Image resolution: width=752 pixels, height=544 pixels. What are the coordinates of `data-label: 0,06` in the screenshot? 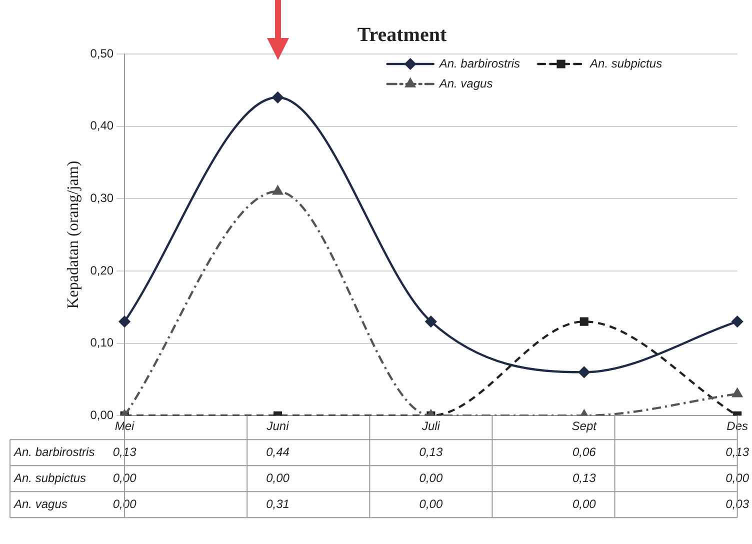 It's located at (584, 451).